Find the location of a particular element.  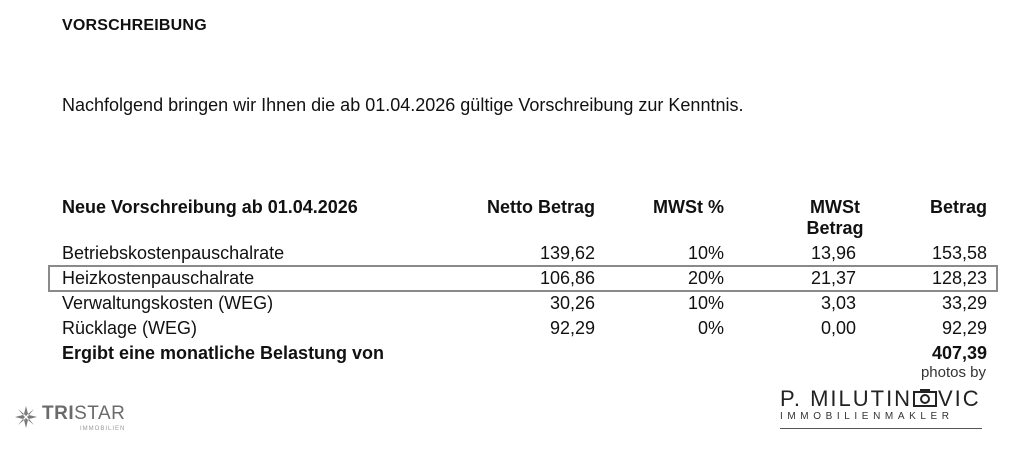

row-net-amount: 139,62 is located at coordinates (567, 253).